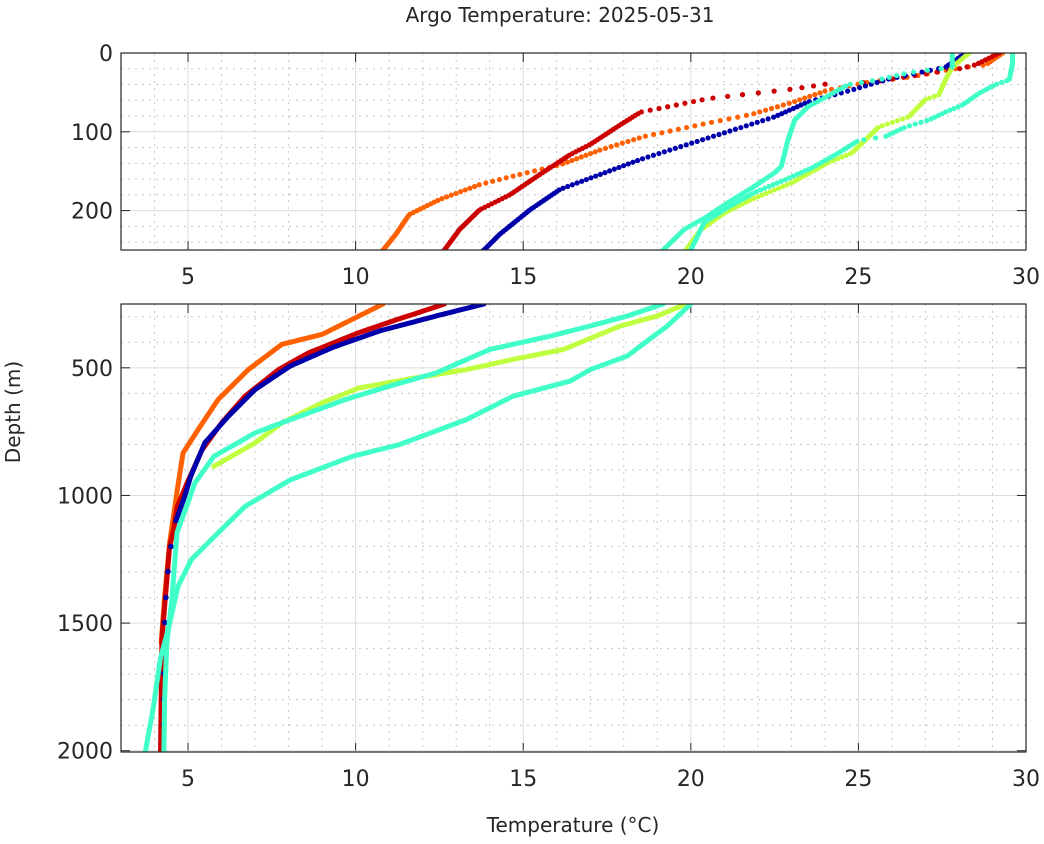 This screenshot has width=1044, height=844. I want to click on y-tick-label: 500, so click(92, 369).